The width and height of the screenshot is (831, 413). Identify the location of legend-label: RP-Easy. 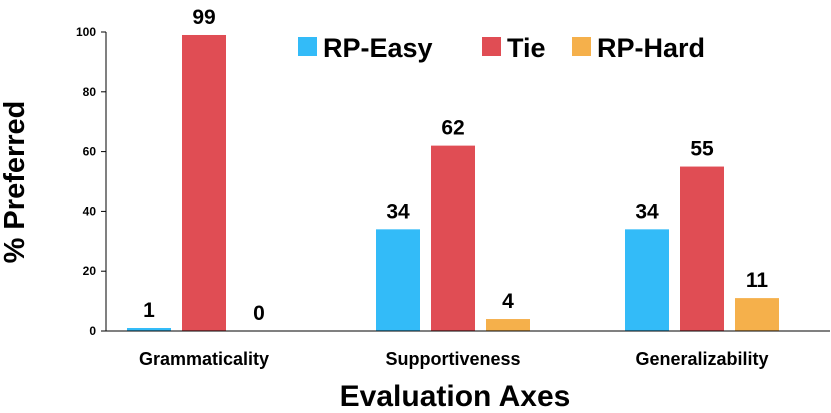
(378, 48).